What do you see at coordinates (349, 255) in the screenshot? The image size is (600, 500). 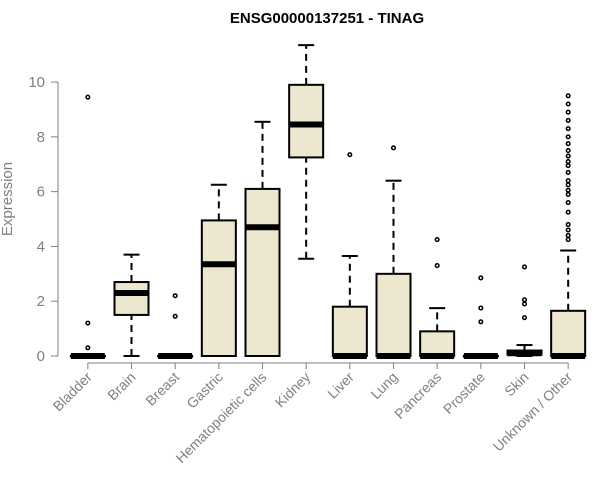 I see `box-liver` at bounding box center [349, 255].